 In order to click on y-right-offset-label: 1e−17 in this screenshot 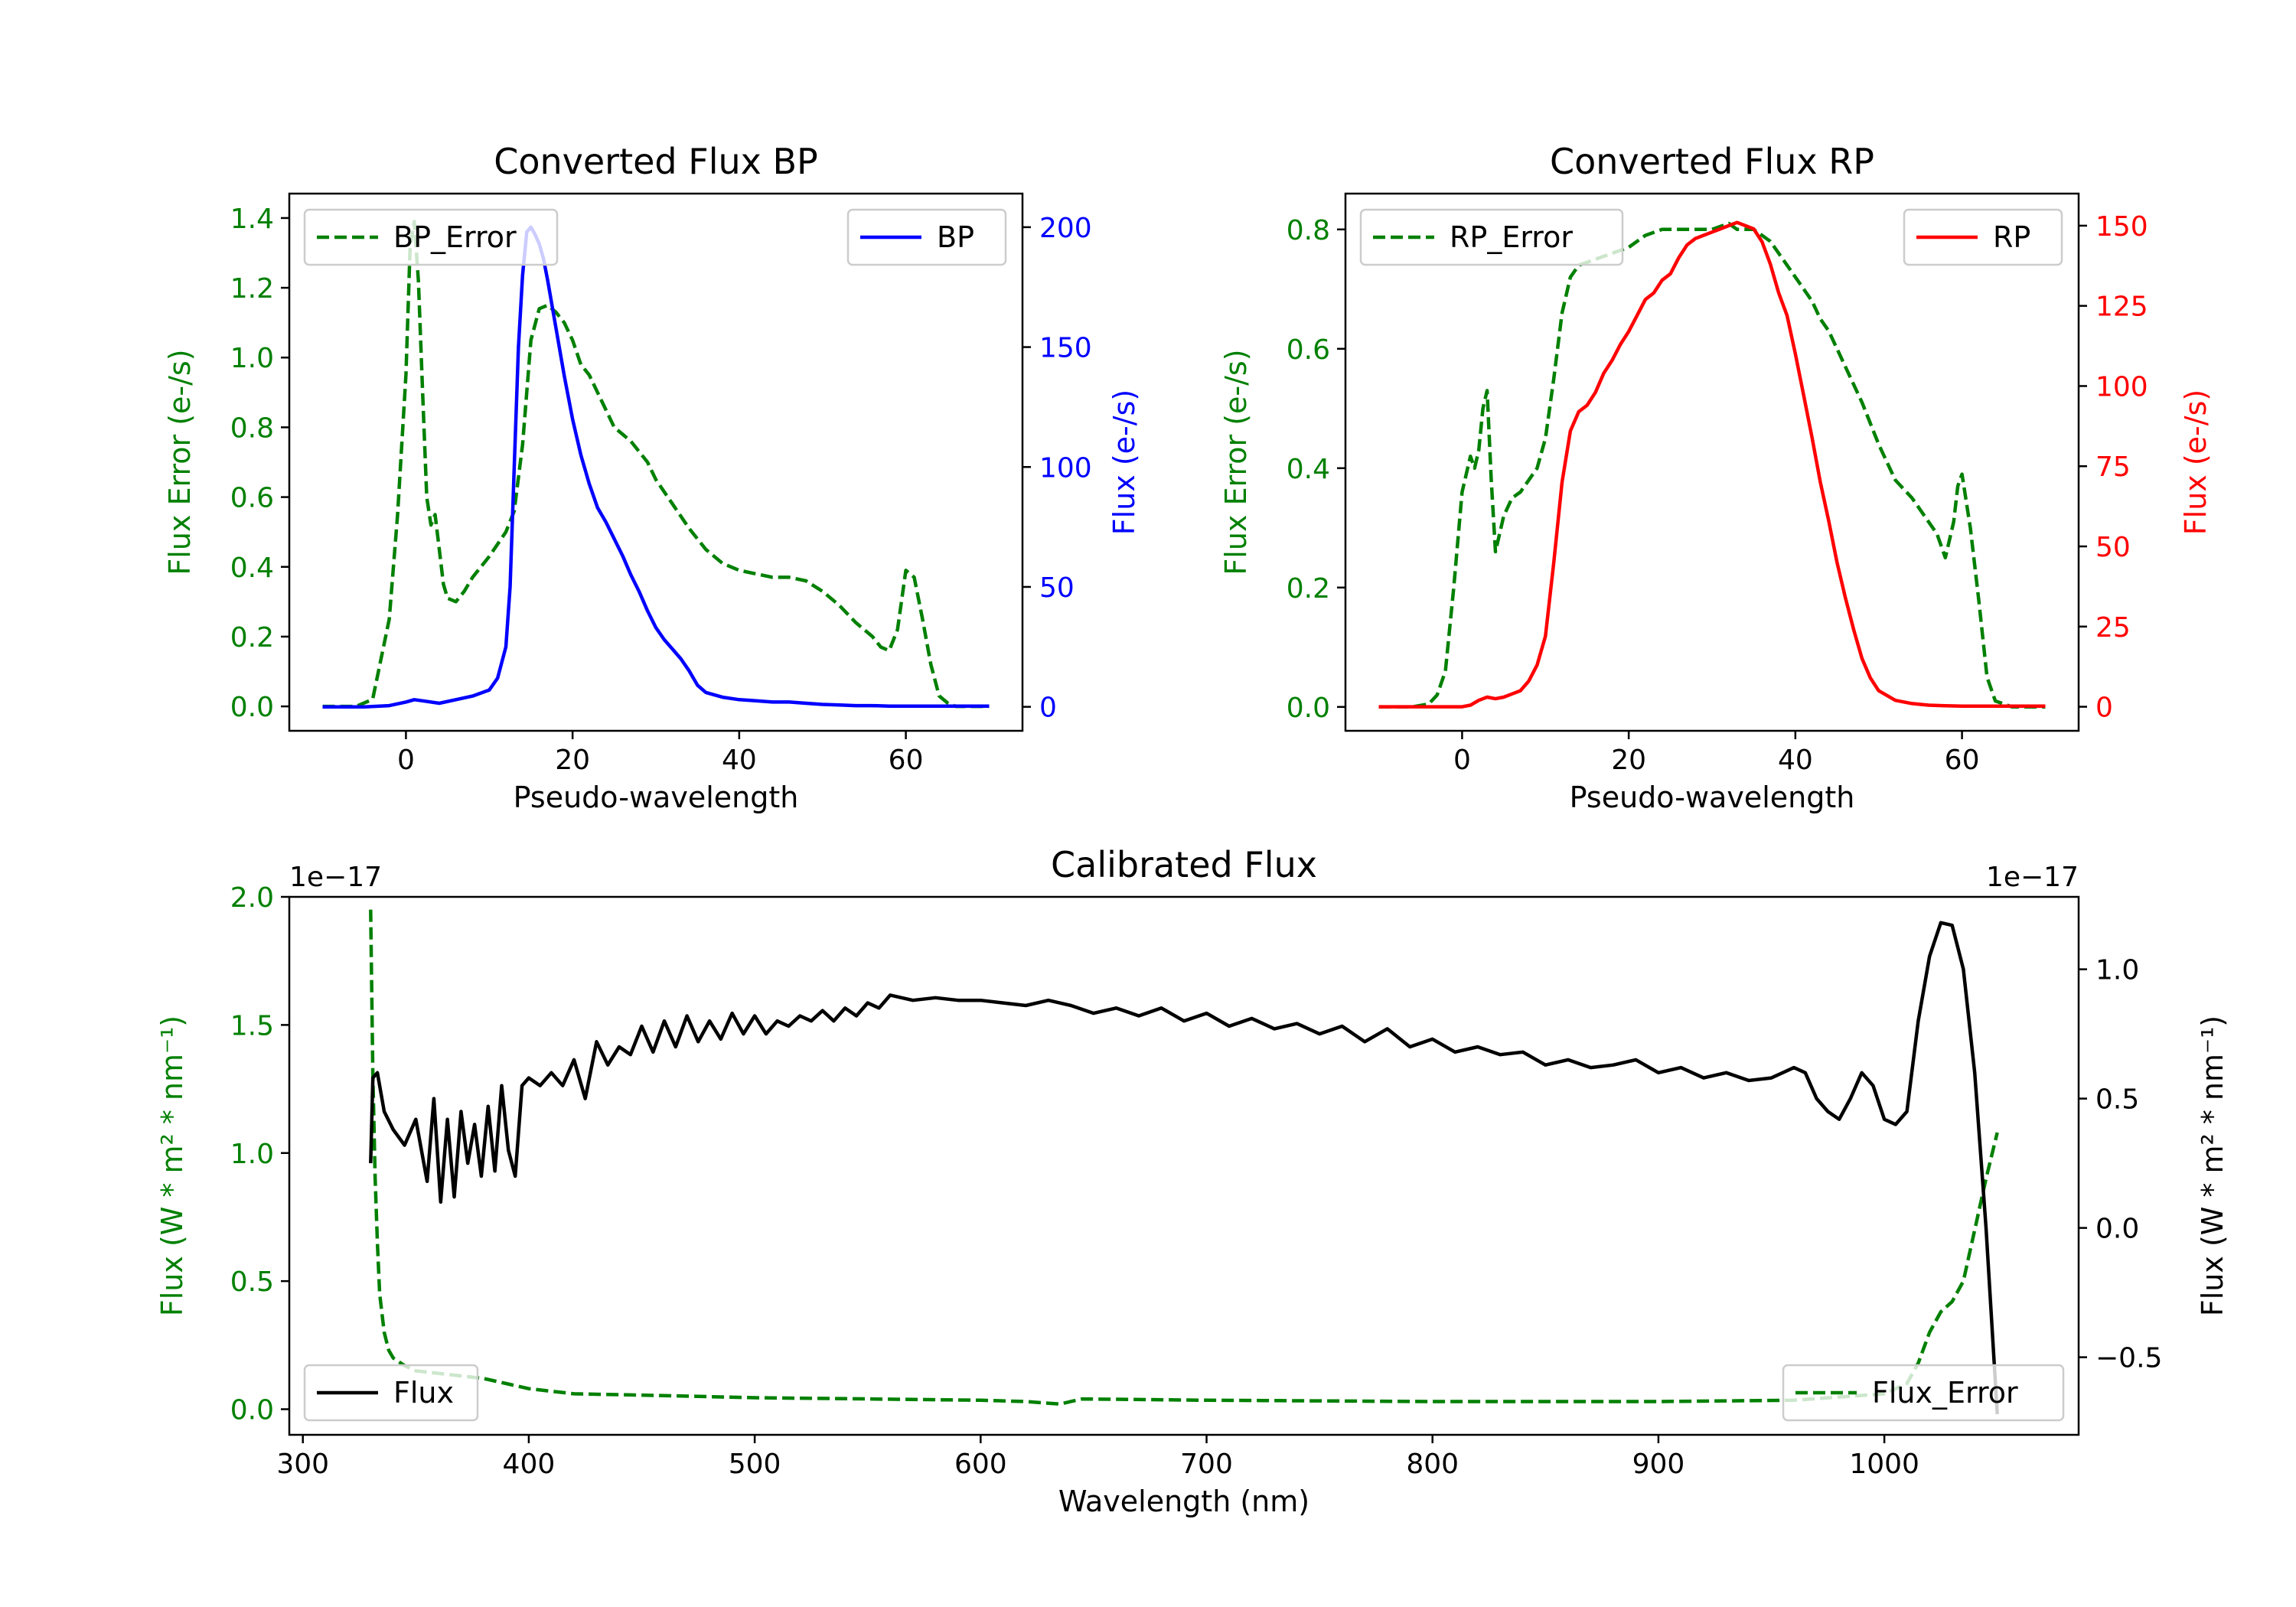, I will do `click(2032, 878)`.